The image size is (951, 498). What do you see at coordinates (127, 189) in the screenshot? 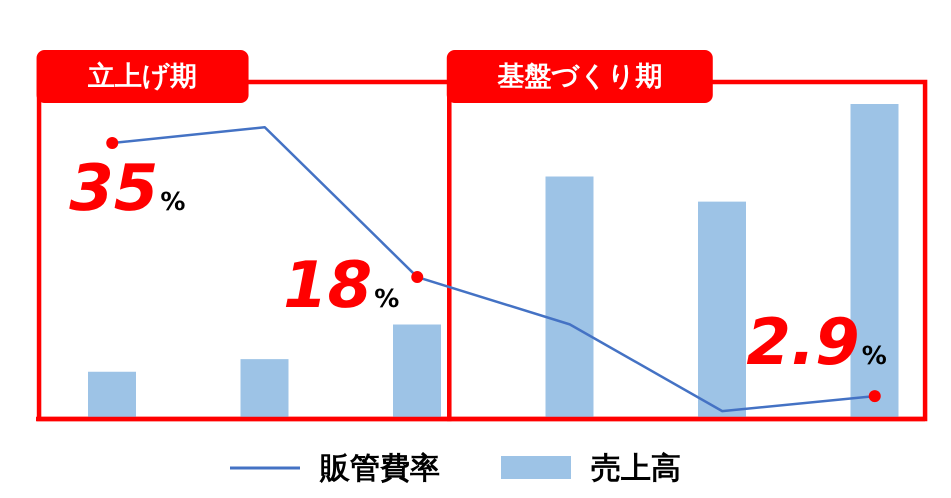
I see `data-label: 35%` at bounding box center [127, 189].